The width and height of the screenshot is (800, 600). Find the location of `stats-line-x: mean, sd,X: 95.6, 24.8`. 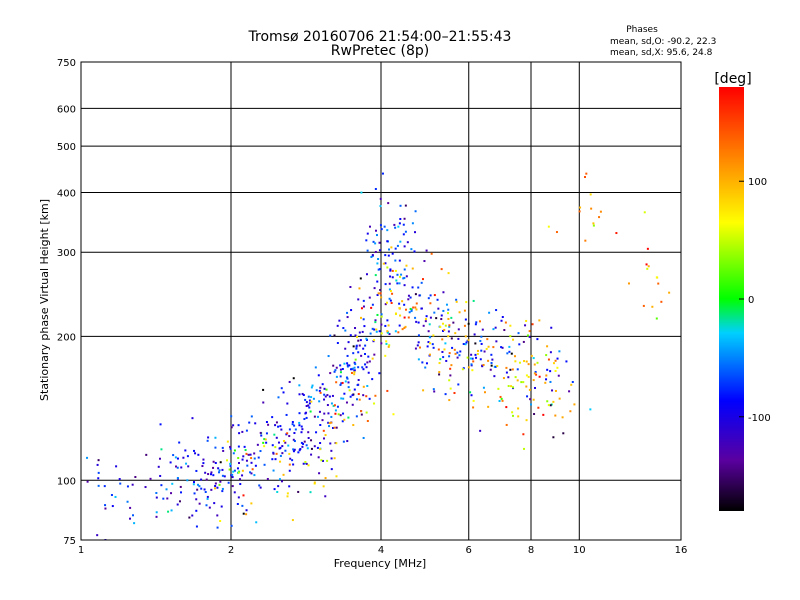

stats-line-x: mean, sd,X: 95.6, 24.8 is located at coordinates (661, 53).